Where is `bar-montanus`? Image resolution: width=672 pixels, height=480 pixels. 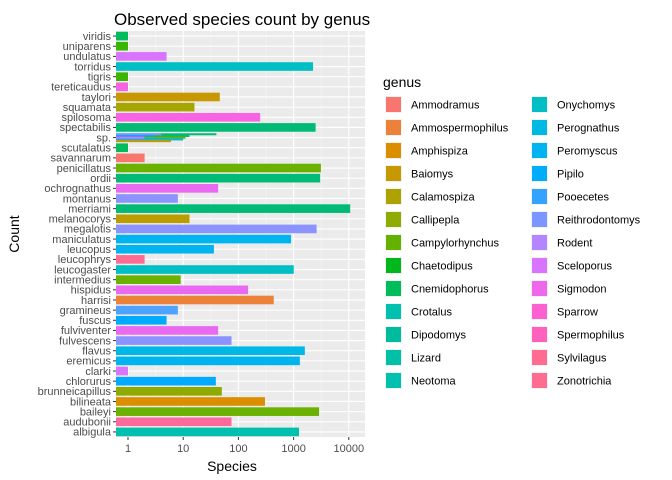
bar-montanus is located at coordinates (147, 198).